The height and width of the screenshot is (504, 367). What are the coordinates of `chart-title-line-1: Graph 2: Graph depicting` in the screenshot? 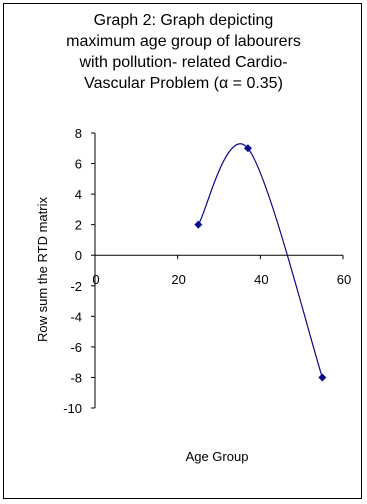 It's located at (183, 20).